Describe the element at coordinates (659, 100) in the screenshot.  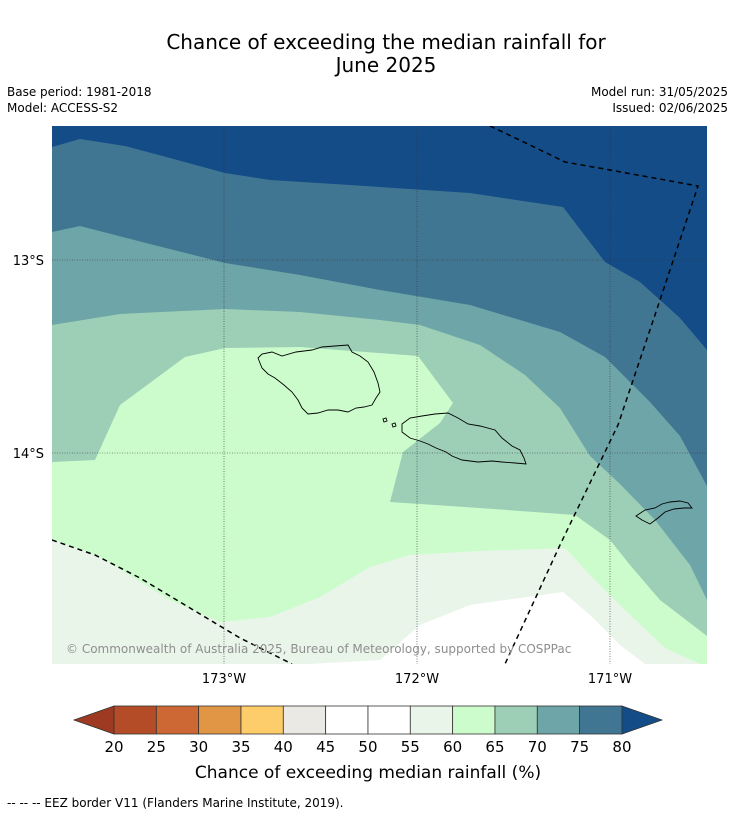
I see `meta-right: Model run: 31/05/2025 Issued: 02/06/2025` at that location.